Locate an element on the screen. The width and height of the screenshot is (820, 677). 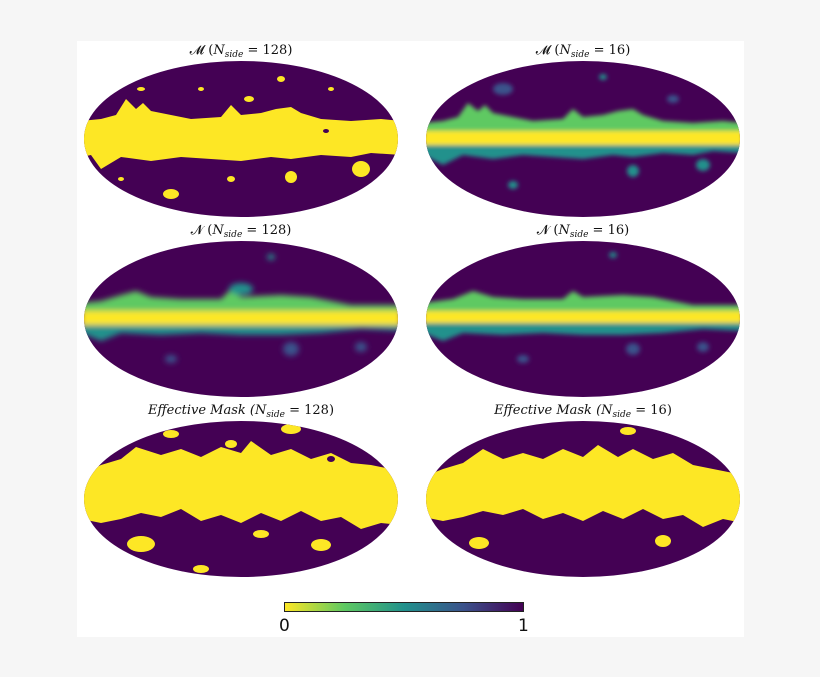
panel-title: Effective Mask (Nside = 128) is located at coordinates (241, 411).